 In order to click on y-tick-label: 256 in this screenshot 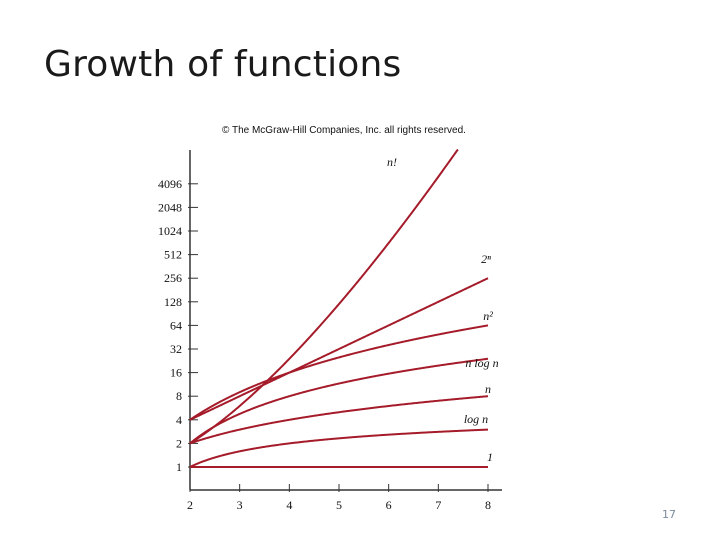, I will do `click(173, 278)`.